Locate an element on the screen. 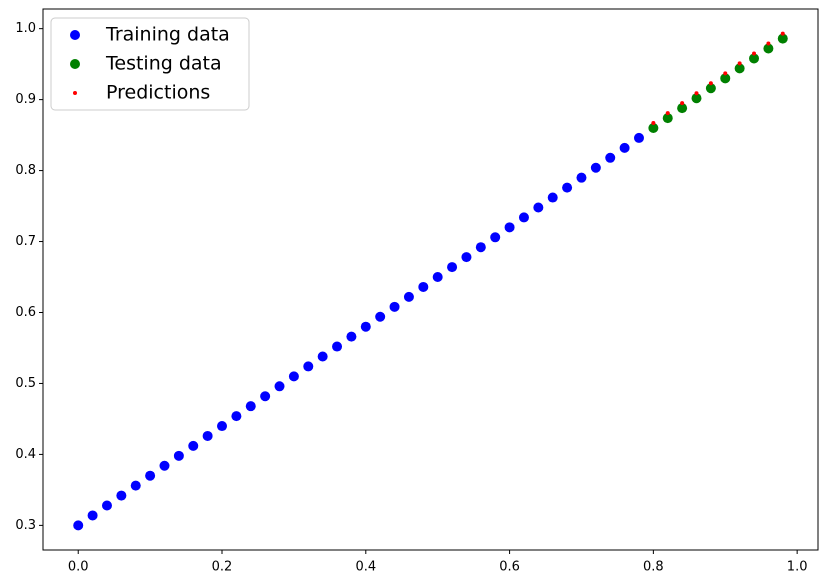 The height and width of the screenshot is (582, 826). legend-box is located at coordinates (150, 64).